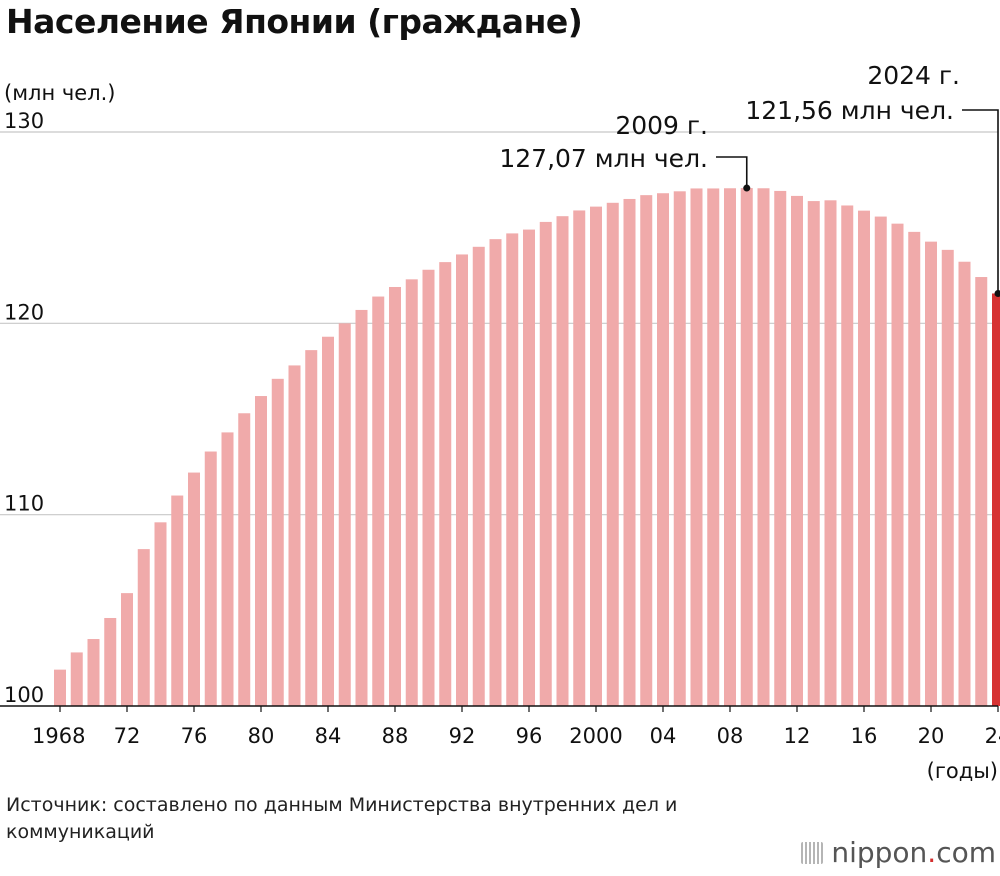  I want to click on bar-2013, so click(813, 453).